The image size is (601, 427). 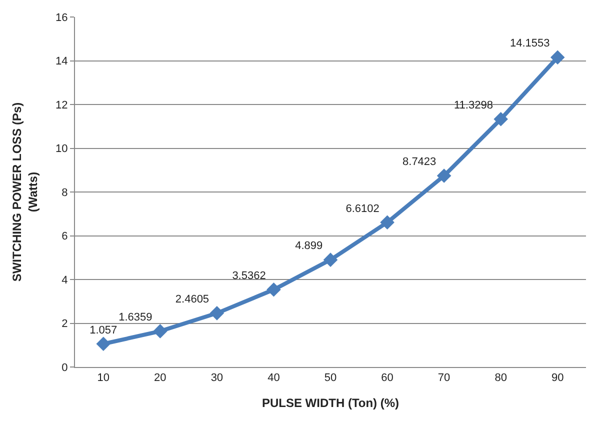 I want to click on y-tick-label: 2, so click(x=65, y=324).